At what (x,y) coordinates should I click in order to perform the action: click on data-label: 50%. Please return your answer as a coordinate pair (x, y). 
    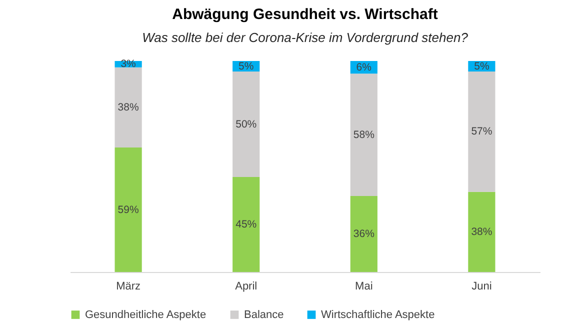
    Looking at the image, I should click on (246, 124).